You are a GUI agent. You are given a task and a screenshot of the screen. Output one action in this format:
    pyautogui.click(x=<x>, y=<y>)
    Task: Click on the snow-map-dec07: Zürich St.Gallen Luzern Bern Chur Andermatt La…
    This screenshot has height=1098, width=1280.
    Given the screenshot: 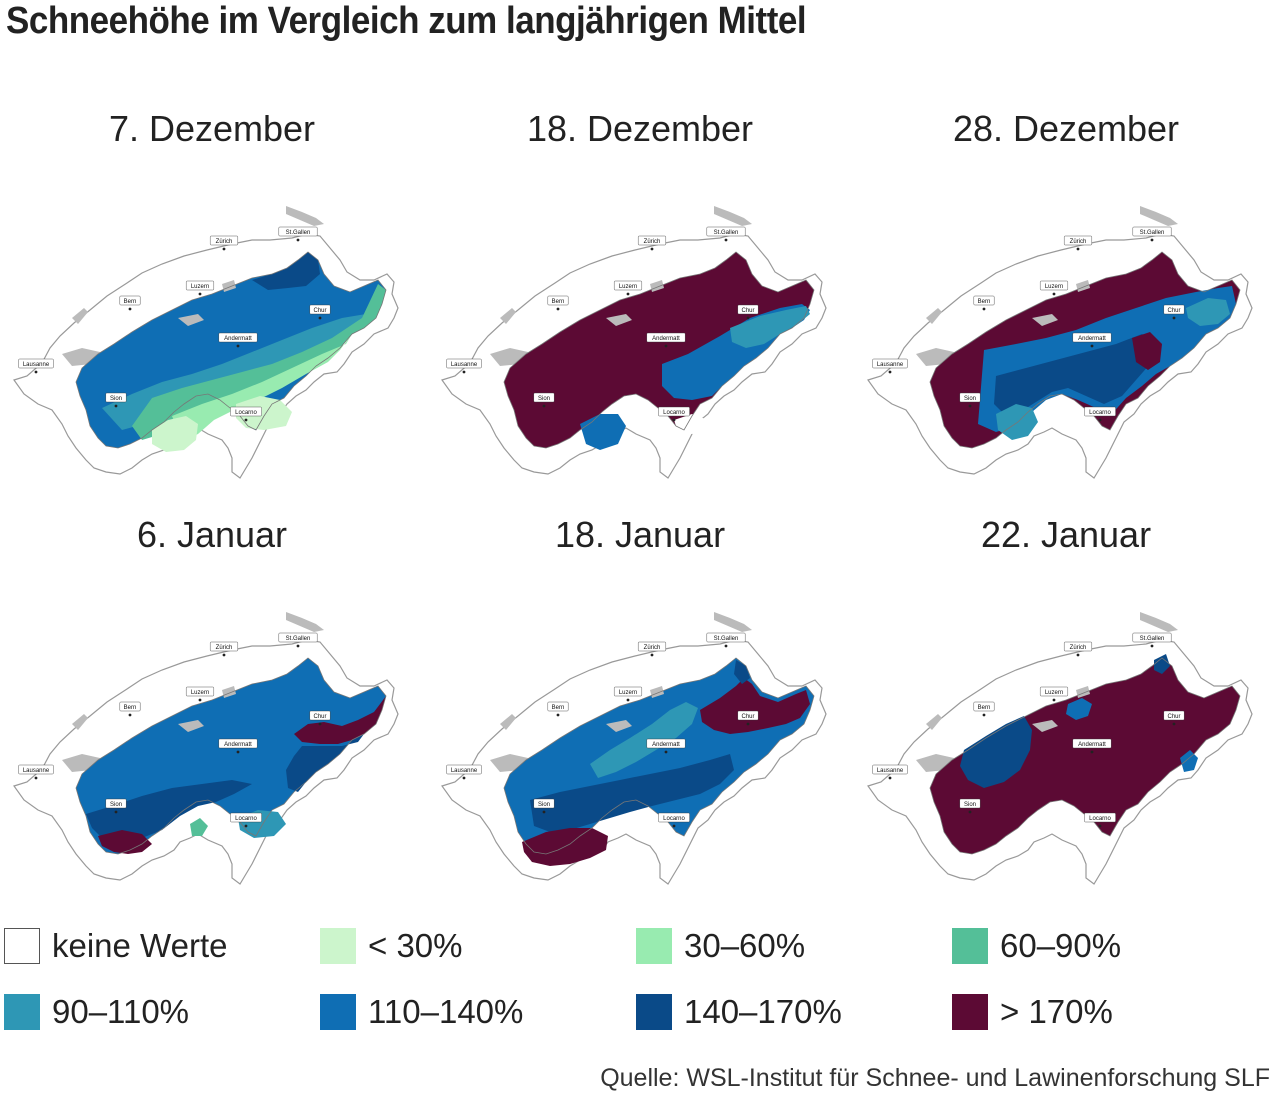 What is the action you would take?
    pyautogui.click(x=206, y=342)
    